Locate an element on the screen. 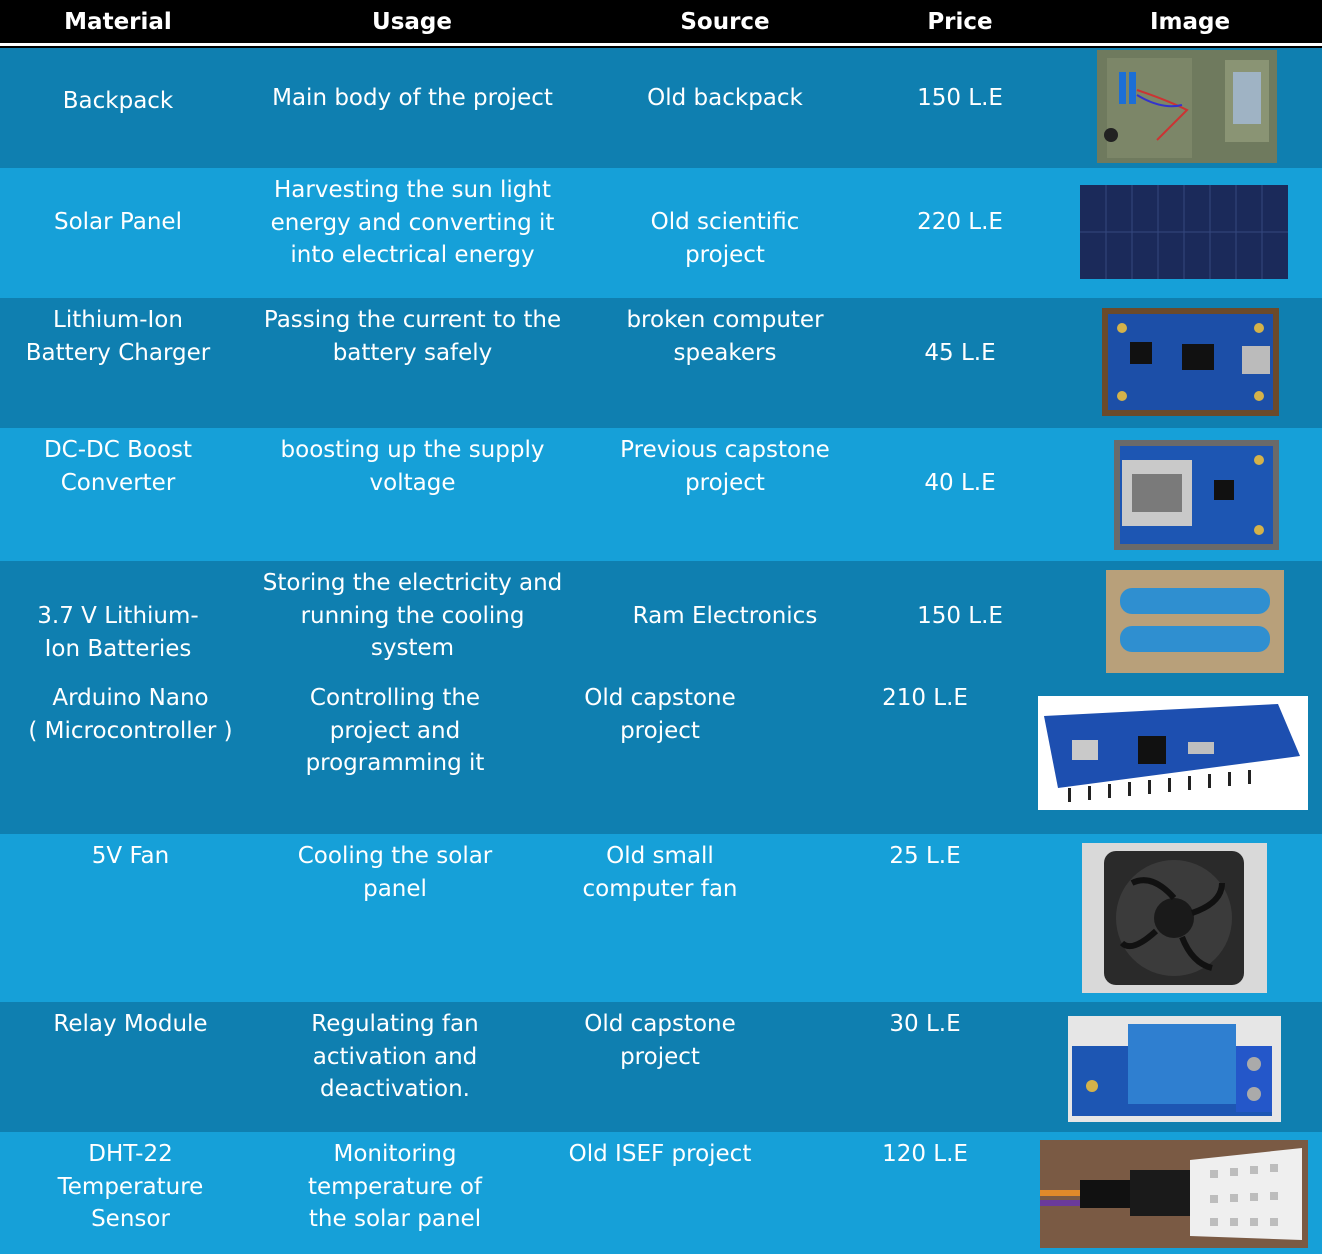  solar-panel-photo-icon is located at coordinates (1184, 232).